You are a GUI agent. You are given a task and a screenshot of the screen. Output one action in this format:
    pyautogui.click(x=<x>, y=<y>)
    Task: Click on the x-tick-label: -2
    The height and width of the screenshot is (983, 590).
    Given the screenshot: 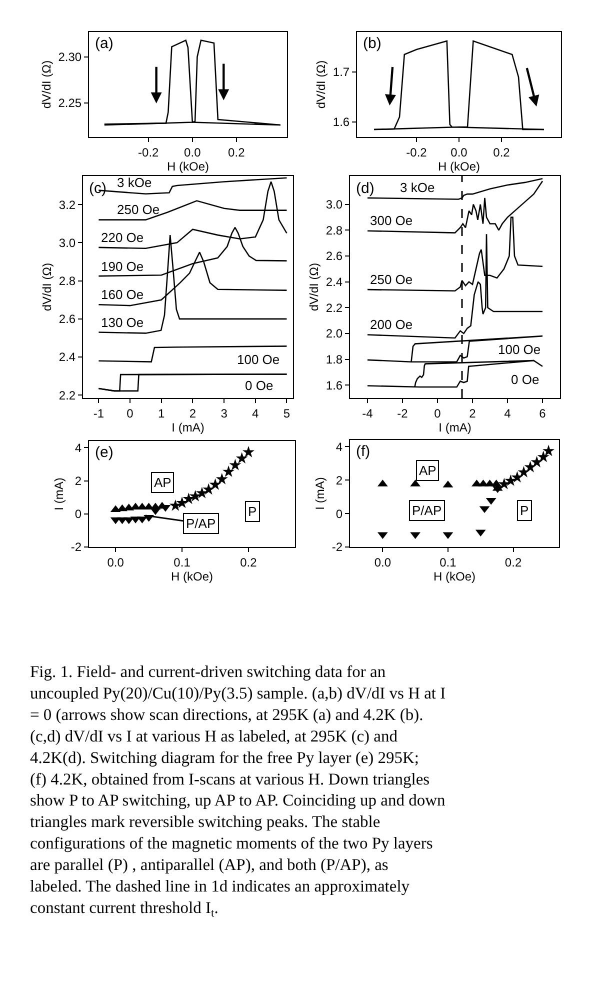 What is the action you would take?
    pyautogui.click(x=402, y=413)
    